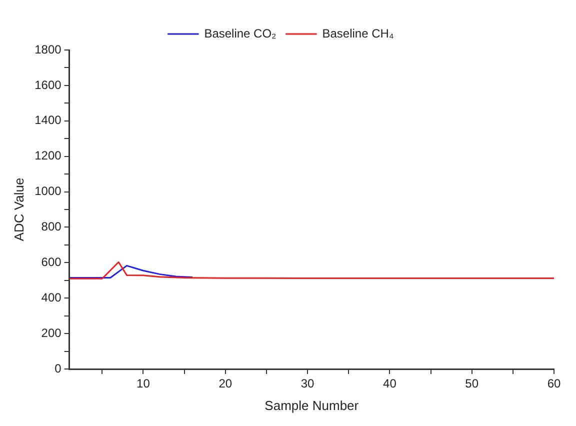 This screenshot has width=576, height=426. Describe the element at coordinates (58, 368) in the screenshot. I see `y-tick-label: 0` at that location.